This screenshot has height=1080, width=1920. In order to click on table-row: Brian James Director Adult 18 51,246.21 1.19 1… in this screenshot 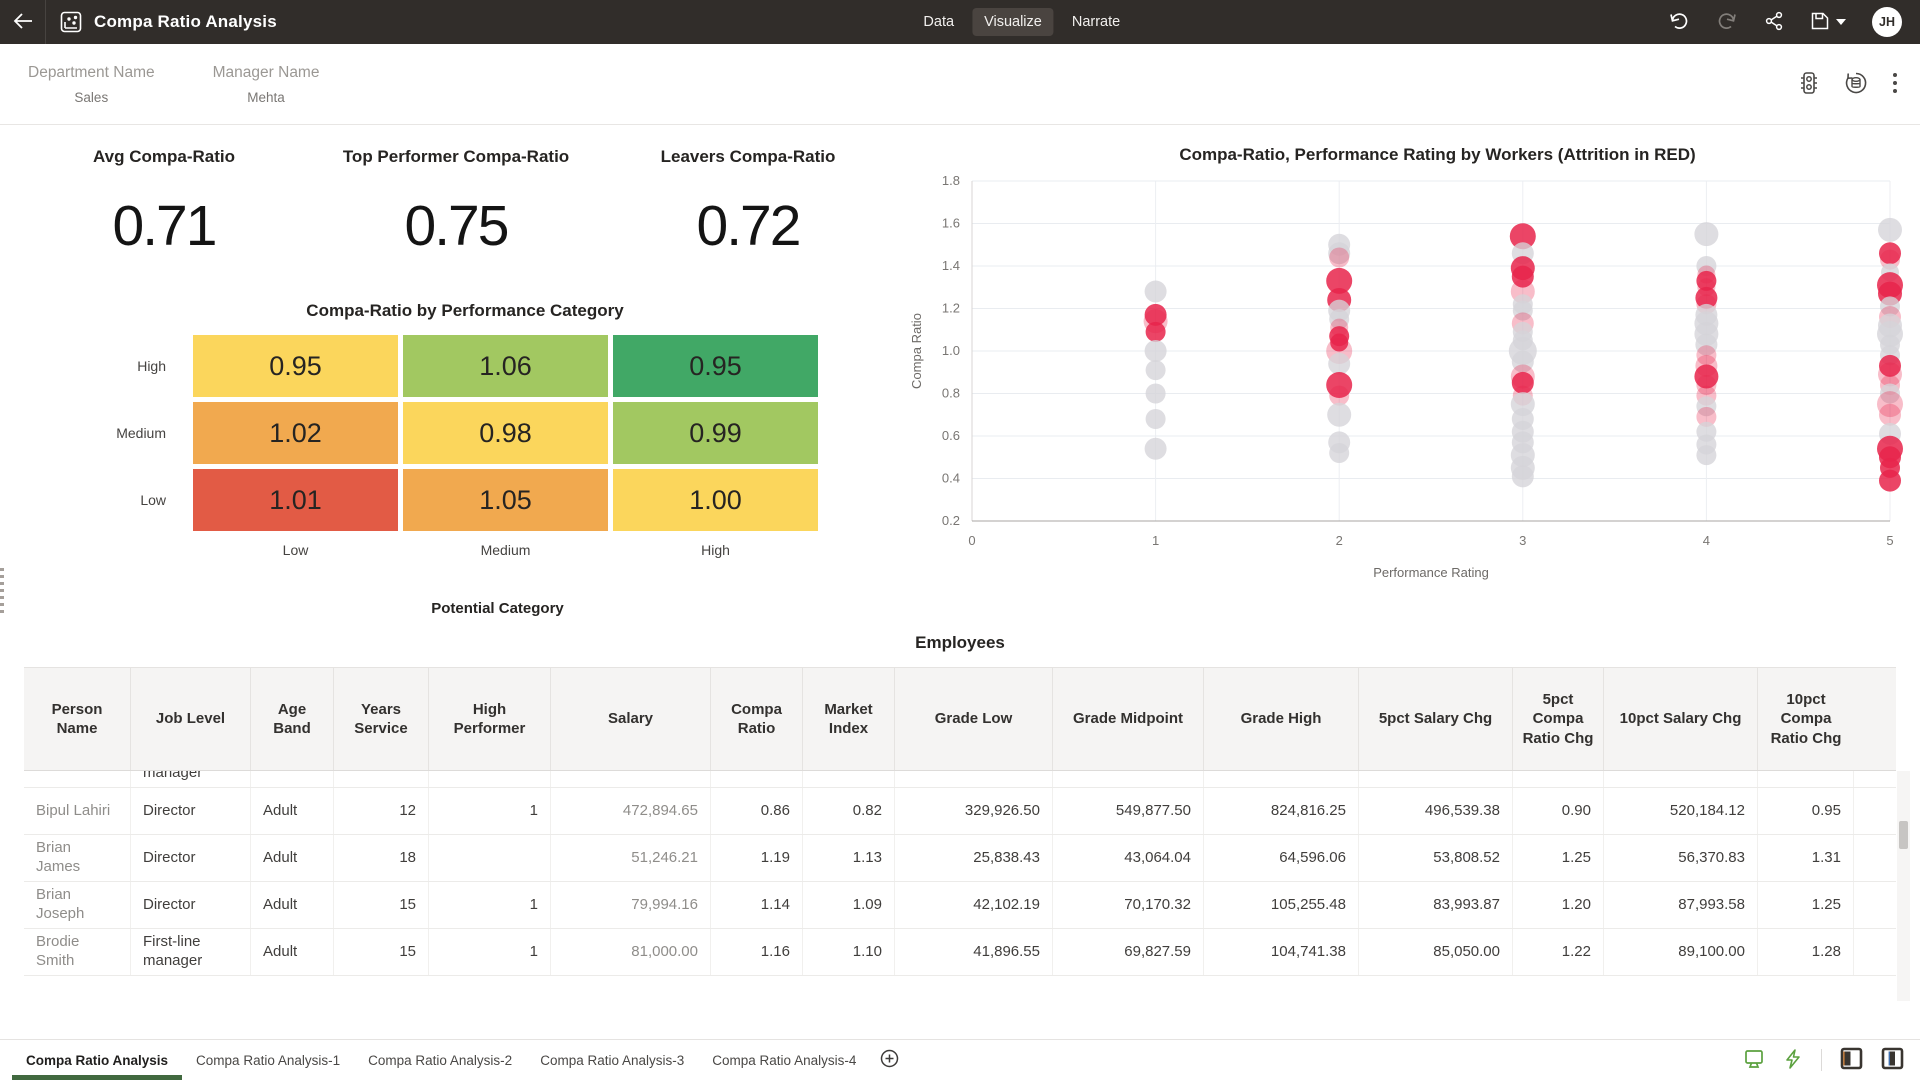, I will do `click(960, 858)`.